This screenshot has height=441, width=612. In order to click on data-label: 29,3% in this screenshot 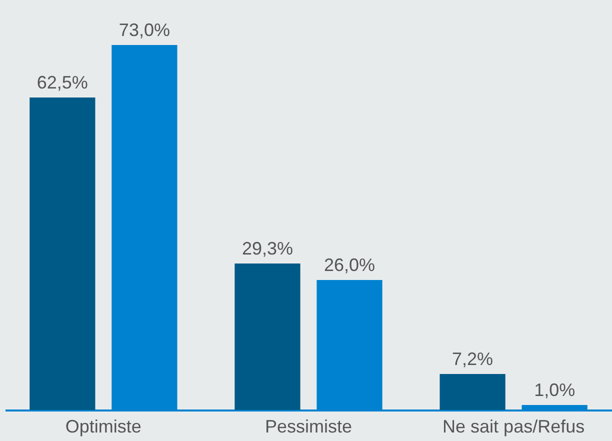, I will do `click(268, 248)`.